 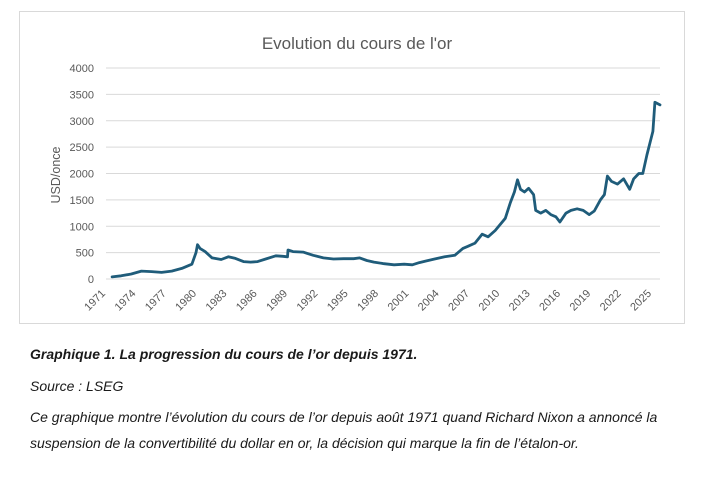 What do you see at coordinates (82, 227) in the screenshot?
I see `y-tick-label: 1000` at bounding box center [82, 227].